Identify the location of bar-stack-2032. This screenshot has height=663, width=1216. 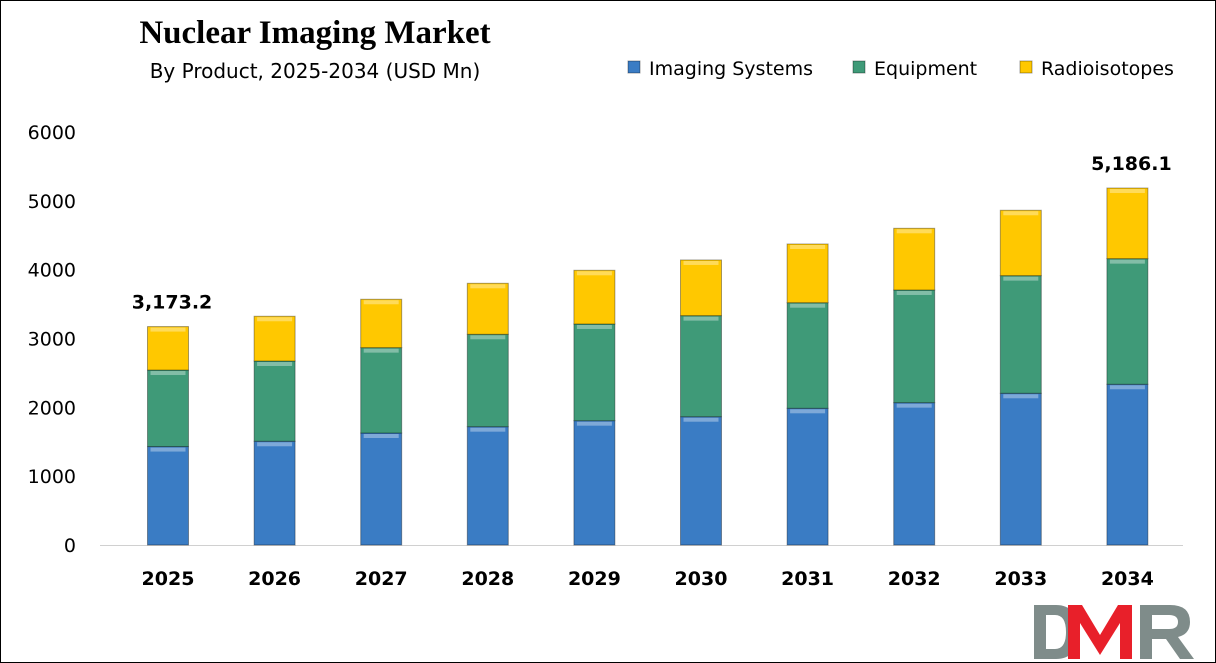
(914, 386).